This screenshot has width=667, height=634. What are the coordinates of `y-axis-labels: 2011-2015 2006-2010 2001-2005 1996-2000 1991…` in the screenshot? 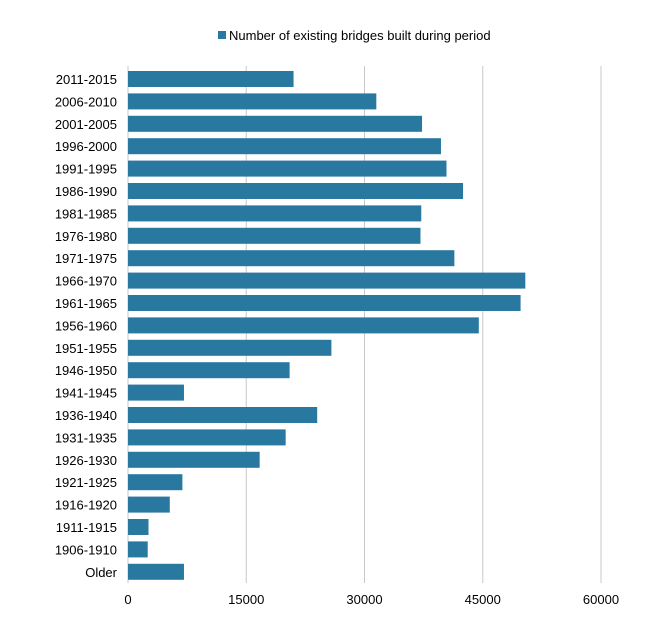 It's located at (86, 326).